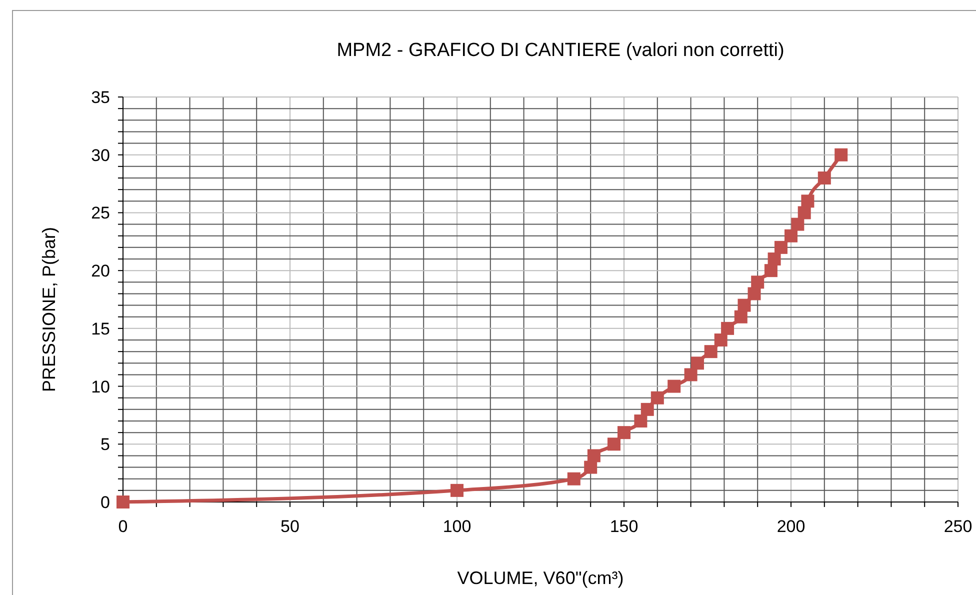  What do you see at coordinates (560, 50) in the screenshot?
I see `chart-title: MPM2 - GRAFICO DI CANTIERE (valori non corretti)` at bounding box center [560, 50].